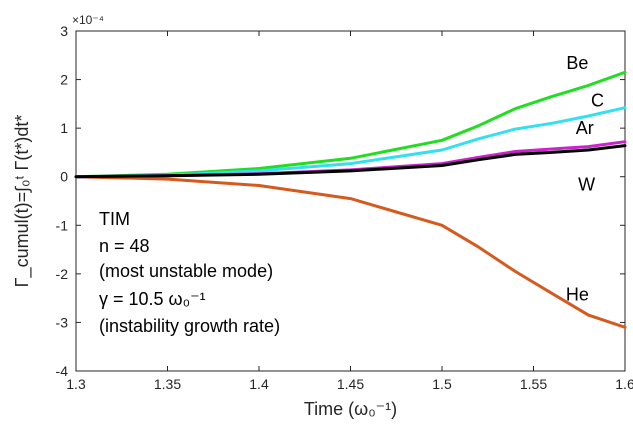  What do you see at coordinates (64, 128) in the screenshot?
I see `y-tick-label: 1` at bounding box center [64, 128].